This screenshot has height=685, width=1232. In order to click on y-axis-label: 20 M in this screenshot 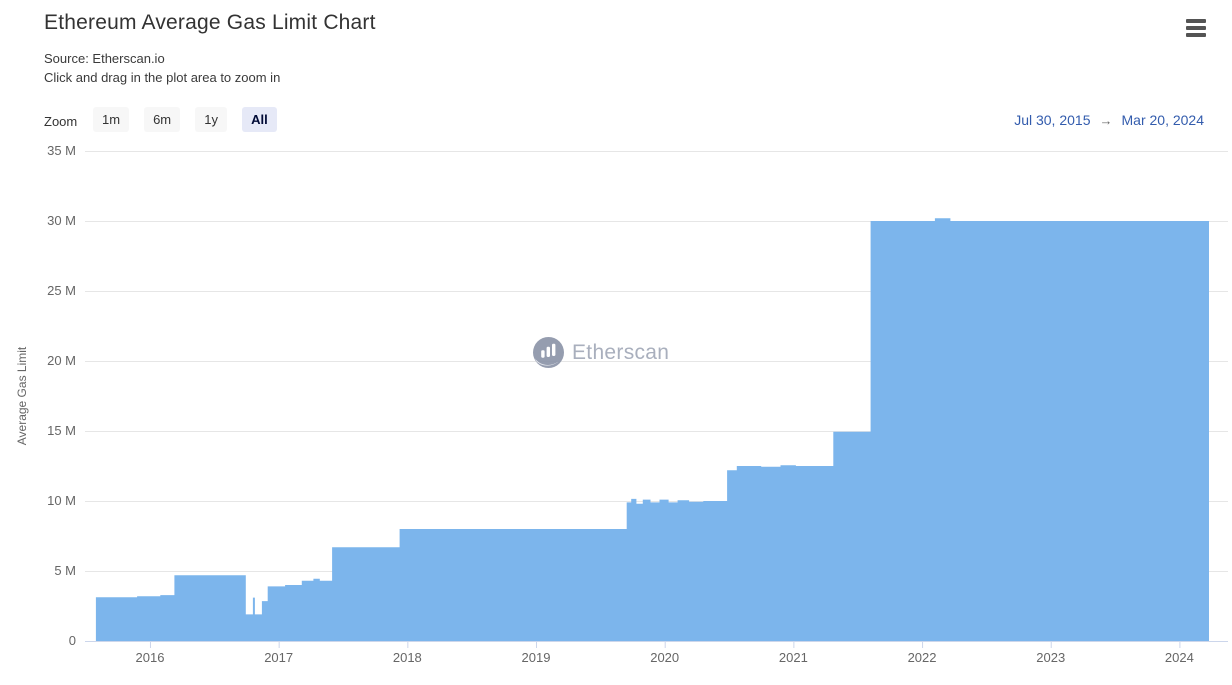, I will do `click(61, 360)`.